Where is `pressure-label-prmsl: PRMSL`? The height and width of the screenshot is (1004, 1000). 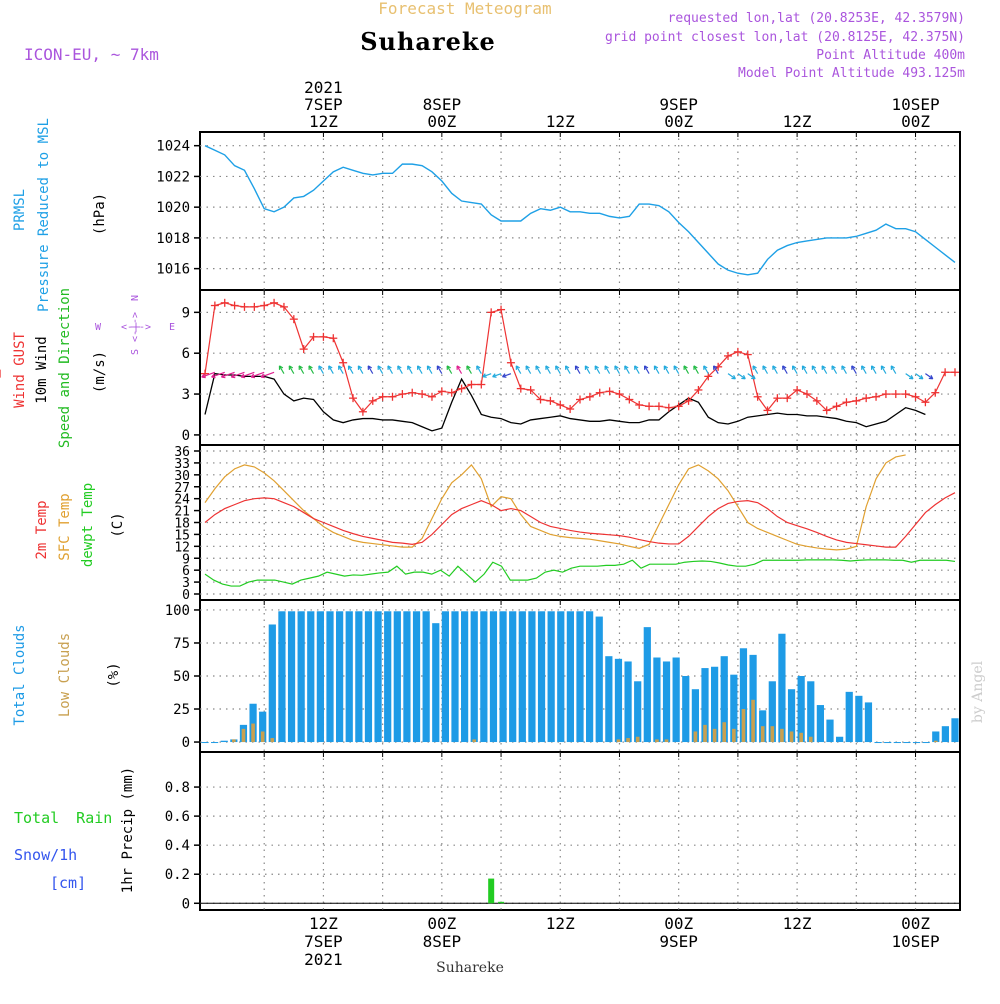
pressure-label-prmsl: PRMSL is located at coordinates (20, 210).